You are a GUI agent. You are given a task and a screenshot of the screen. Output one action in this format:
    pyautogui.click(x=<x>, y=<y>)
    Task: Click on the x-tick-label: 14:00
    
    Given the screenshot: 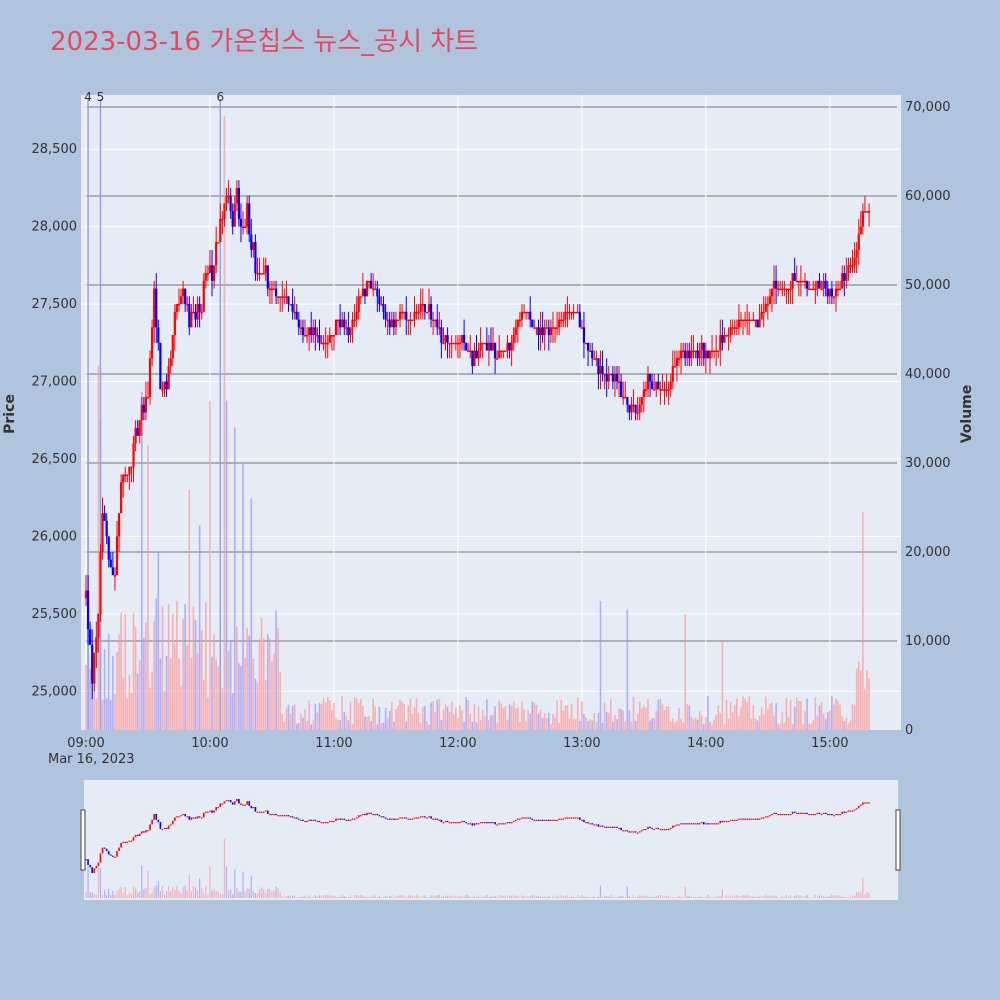 What is the action you would take?
    pyautogui.click(x=705, y=743)
    